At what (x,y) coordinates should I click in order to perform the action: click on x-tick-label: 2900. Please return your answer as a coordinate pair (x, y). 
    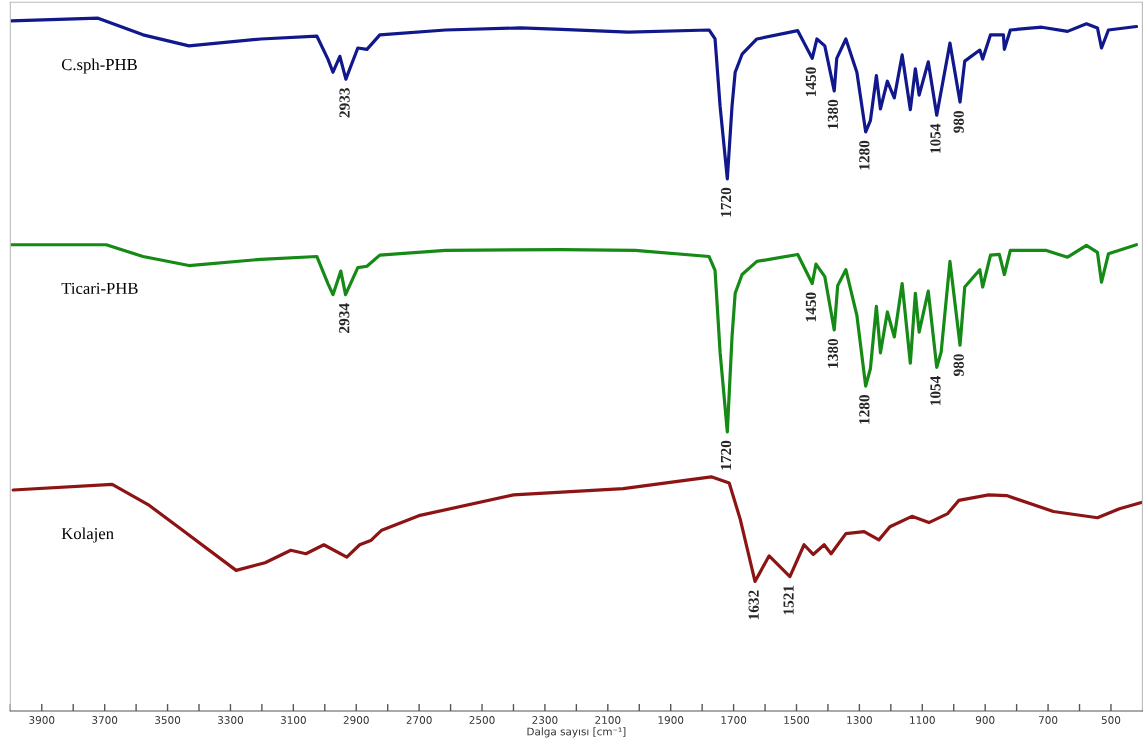
    Looking at the image, I should click on (356, 720).